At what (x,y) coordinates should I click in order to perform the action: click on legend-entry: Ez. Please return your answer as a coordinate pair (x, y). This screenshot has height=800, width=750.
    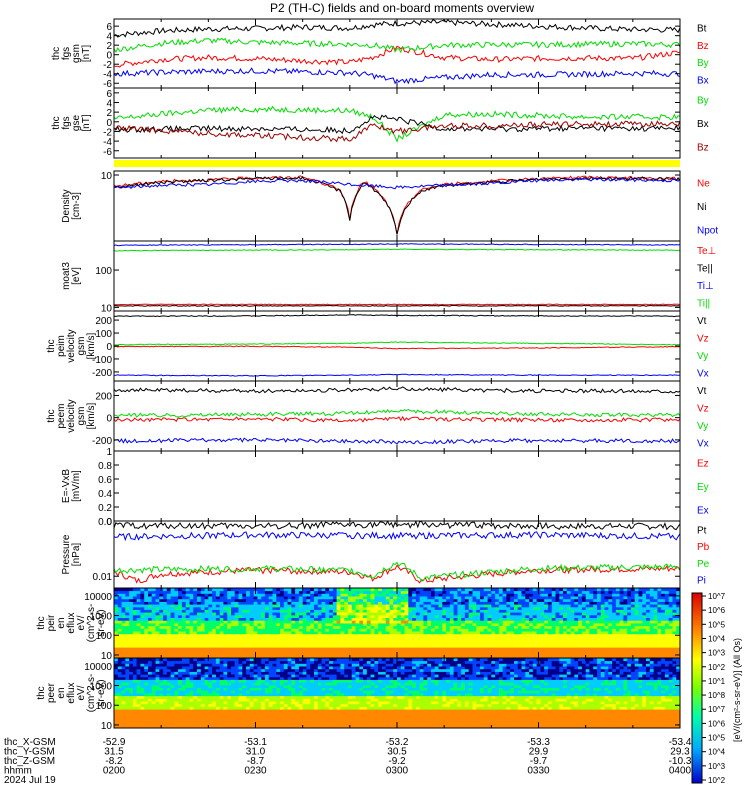
    Looking at the image, I should click on (703, 464).